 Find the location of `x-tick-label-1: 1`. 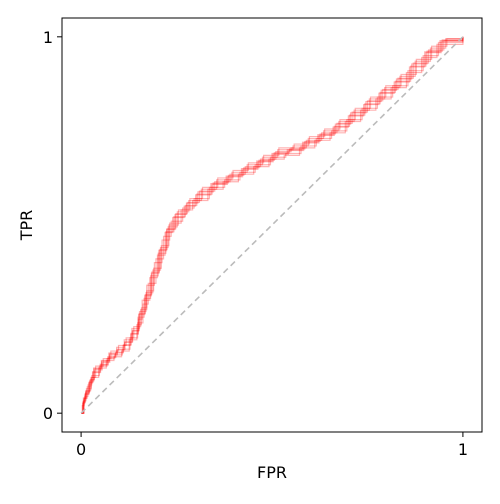

x-tick-label-1: 1 is located at coordinates (463, 449).